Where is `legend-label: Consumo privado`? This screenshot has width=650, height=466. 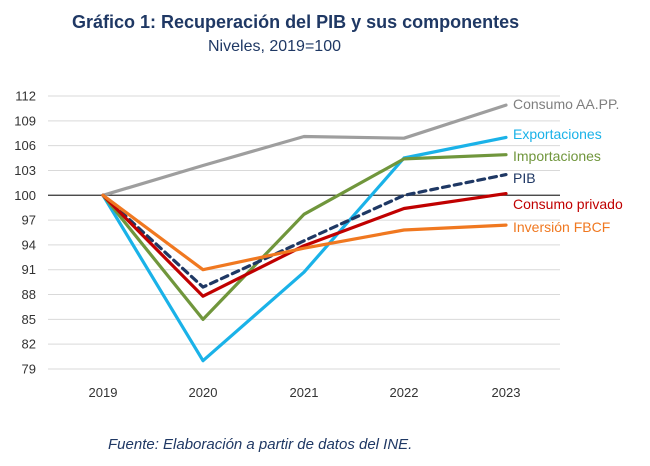
legend-label: Consumo privado is located at coordinates (568, 204).